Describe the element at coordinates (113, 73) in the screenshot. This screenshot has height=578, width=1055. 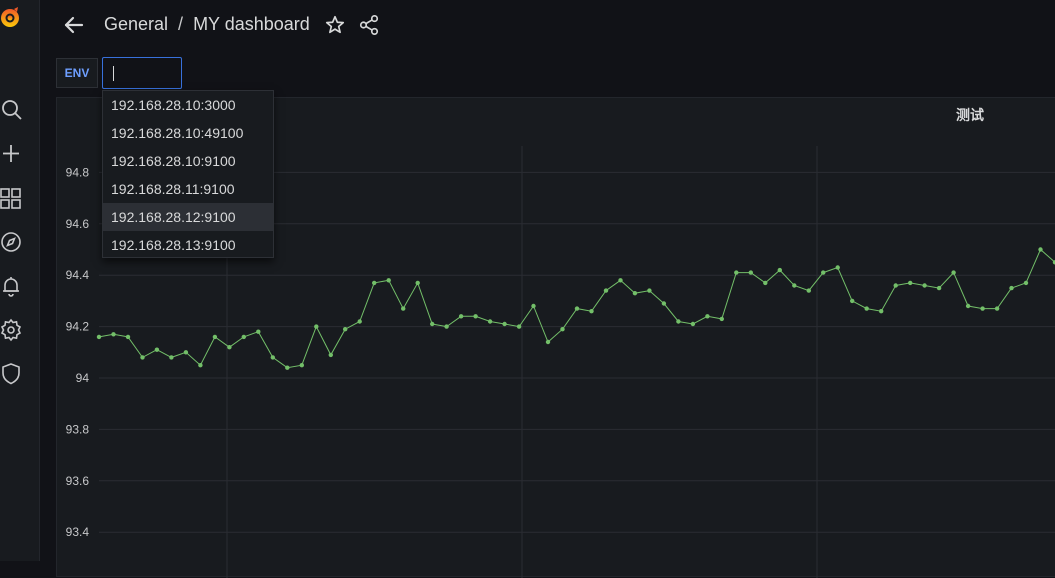
I see `text-caret` at that location.